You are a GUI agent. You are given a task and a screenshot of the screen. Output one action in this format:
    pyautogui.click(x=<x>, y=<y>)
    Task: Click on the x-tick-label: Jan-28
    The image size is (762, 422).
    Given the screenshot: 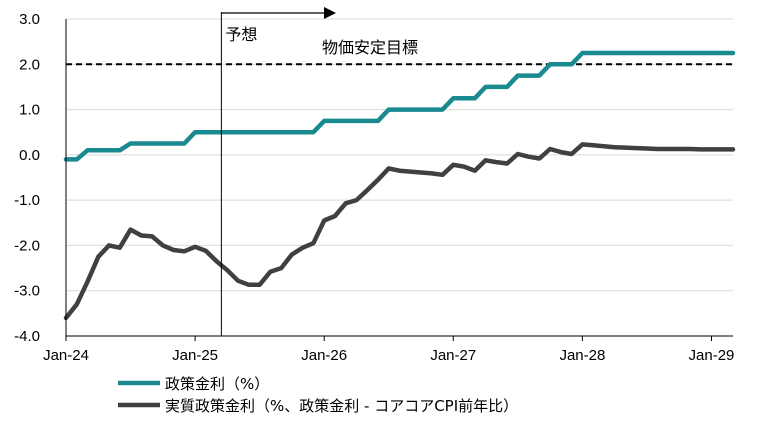 What is the action you would take?
    pyautogui.click(x=582, y=355)
    